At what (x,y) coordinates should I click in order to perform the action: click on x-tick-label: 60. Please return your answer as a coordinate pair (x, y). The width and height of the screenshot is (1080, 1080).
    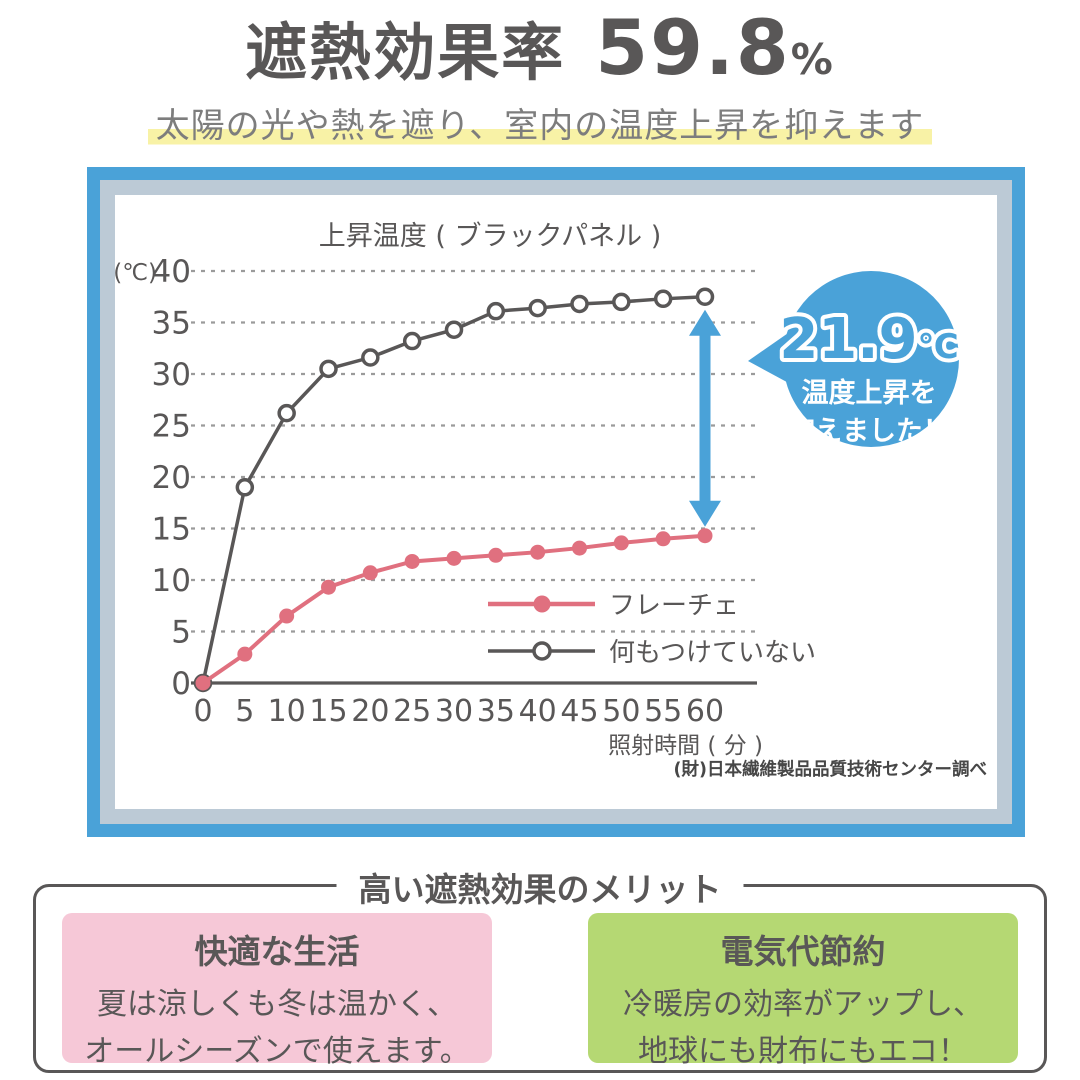
    Looking at the image, I should click on (705, 711).